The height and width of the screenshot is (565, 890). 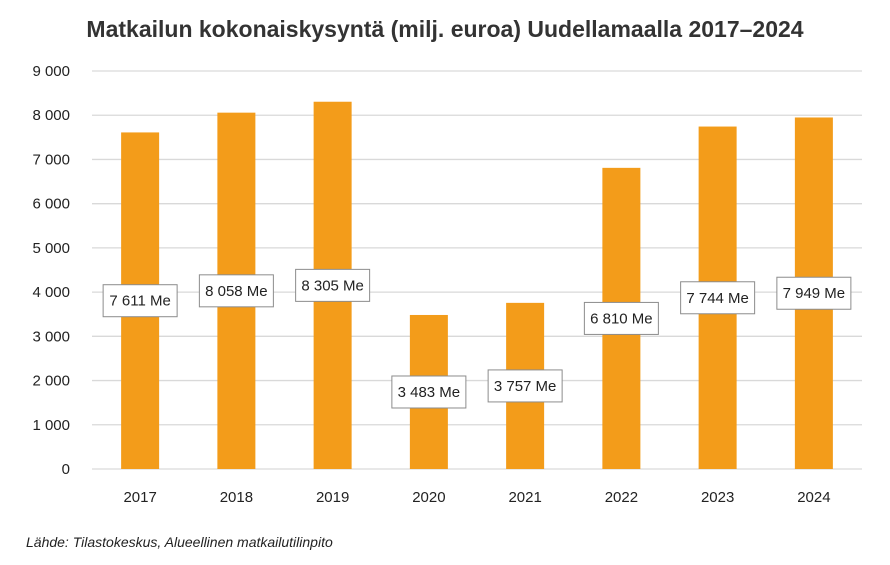 I want to click on y-tick-label: 4 000, so click(x=51, y=292).